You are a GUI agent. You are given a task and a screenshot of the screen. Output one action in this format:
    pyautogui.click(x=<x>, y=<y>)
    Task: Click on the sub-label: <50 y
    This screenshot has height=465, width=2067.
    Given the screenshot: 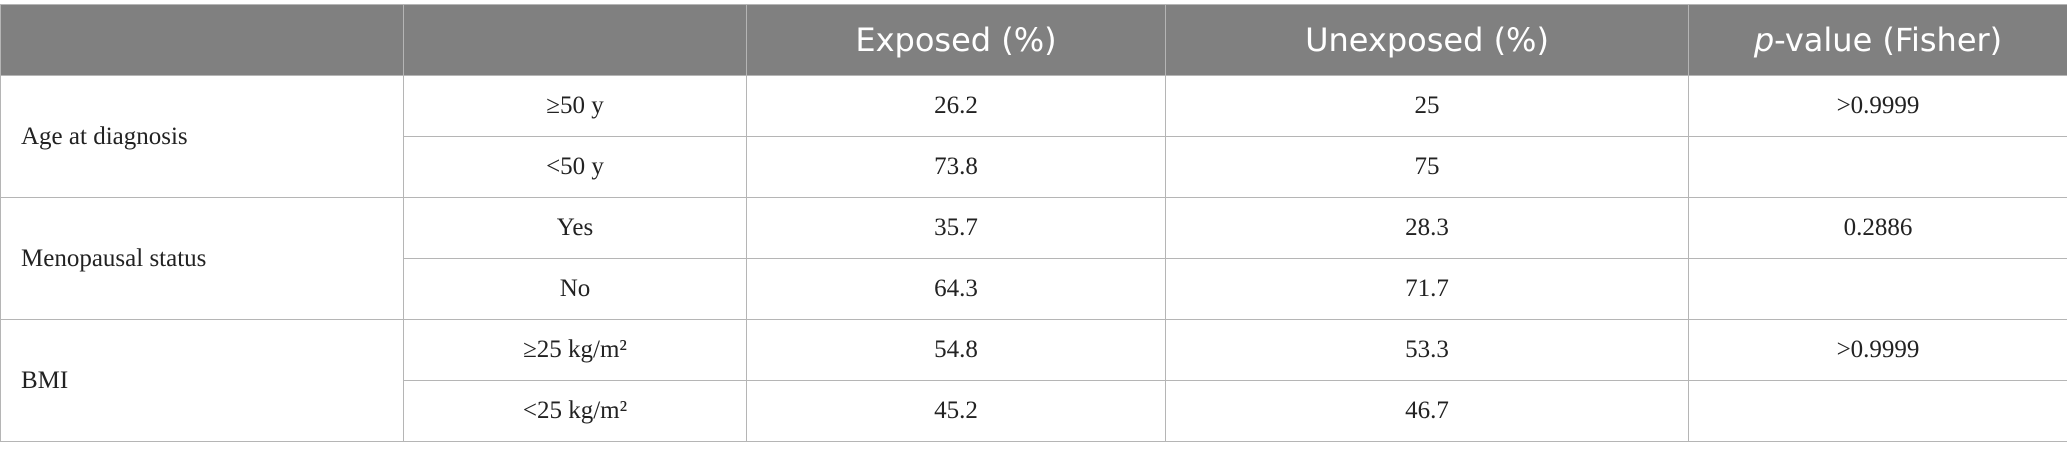 What is the action you would take?
    pyautogui.click(x=575, y=167)
    